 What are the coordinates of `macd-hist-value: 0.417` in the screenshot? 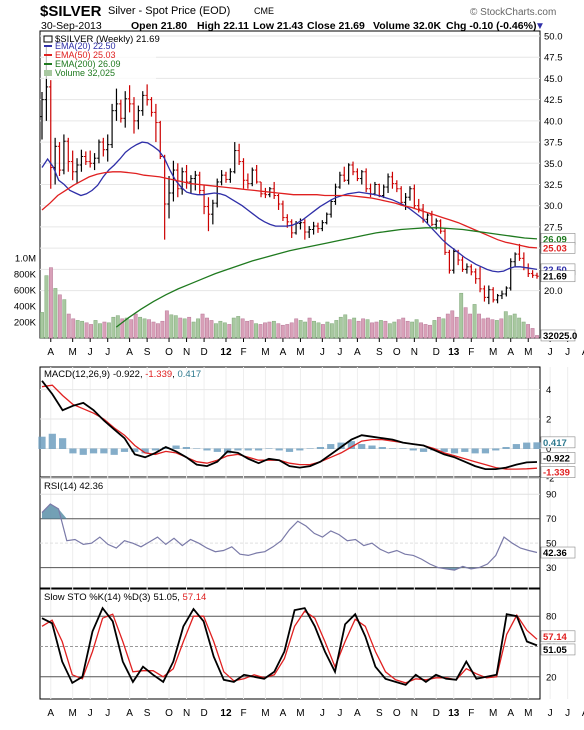 It's located at (189, 374).